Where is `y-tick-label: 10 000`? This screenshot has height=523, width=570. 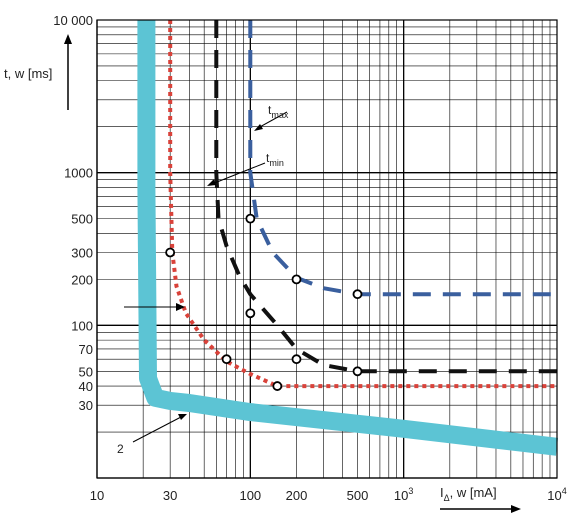
y-tick-label: 10 000 is located at coordinates (73, 20).